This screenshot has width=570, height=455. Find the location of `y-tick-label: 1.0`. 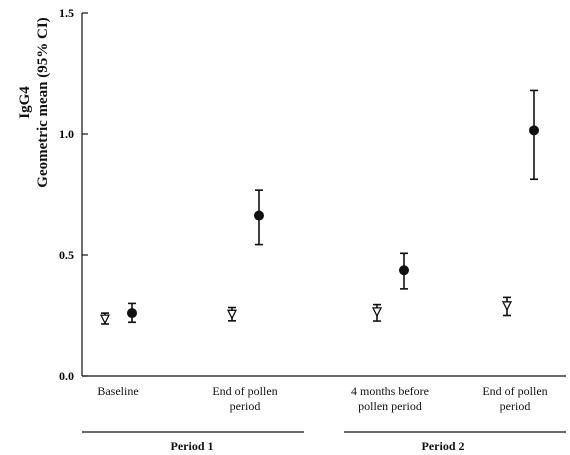

y-tick-label: 1.0 is located at coordinates (66, 134).